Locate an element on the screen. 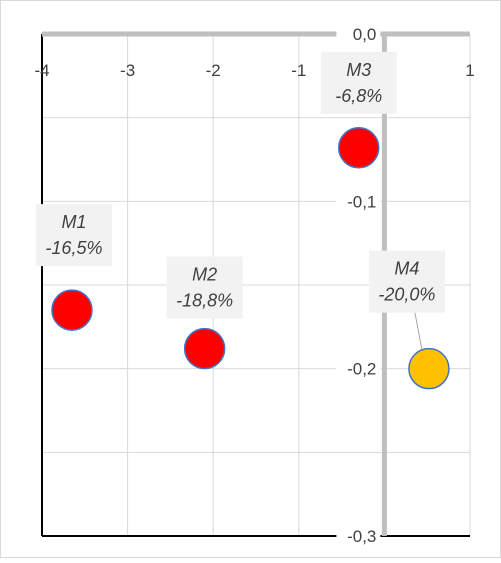 The image size is (501, 563). data-label-name: M1 is located at coordinates (73, 222).